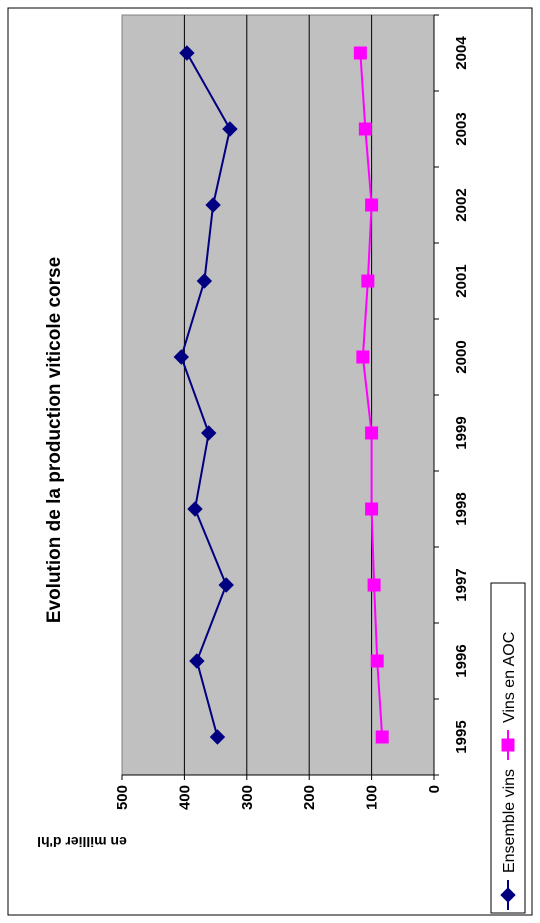 The image size is (540, 923). I want to click on x-tick-label: 2000, so click(461, 356).